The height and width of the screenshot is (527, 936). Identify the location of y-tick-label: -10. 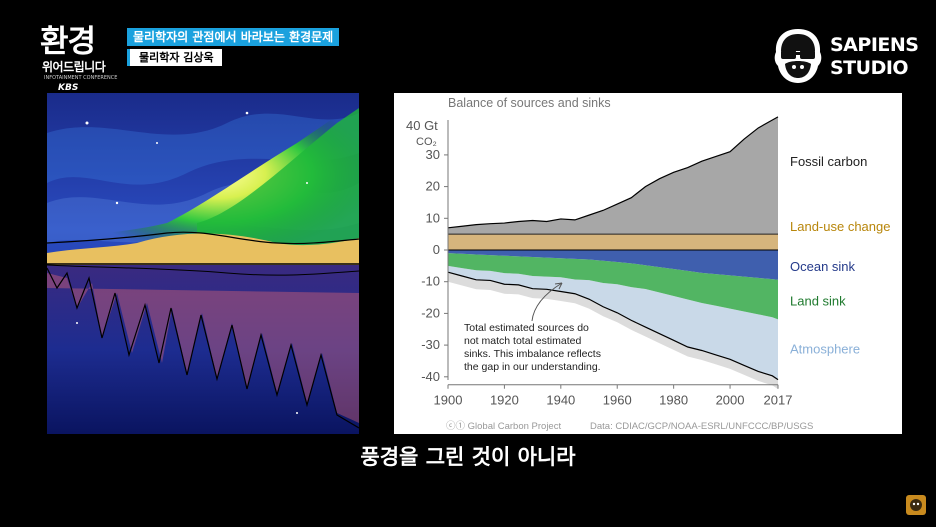
(430, 281).